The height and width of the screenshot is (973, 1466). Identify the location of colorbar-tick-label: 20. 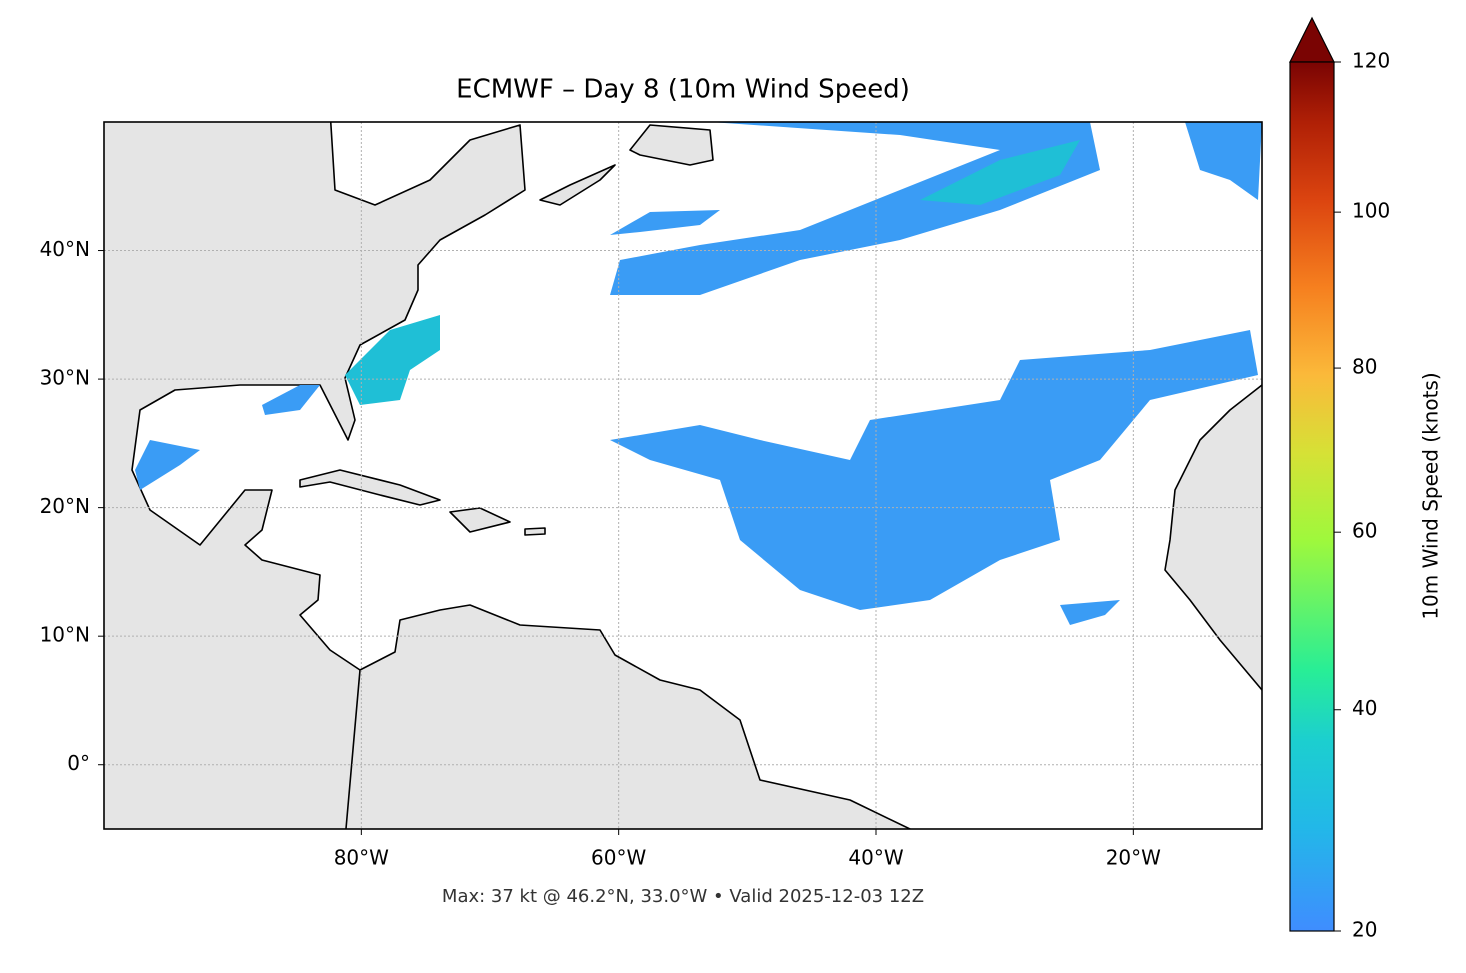
(1364, 930).